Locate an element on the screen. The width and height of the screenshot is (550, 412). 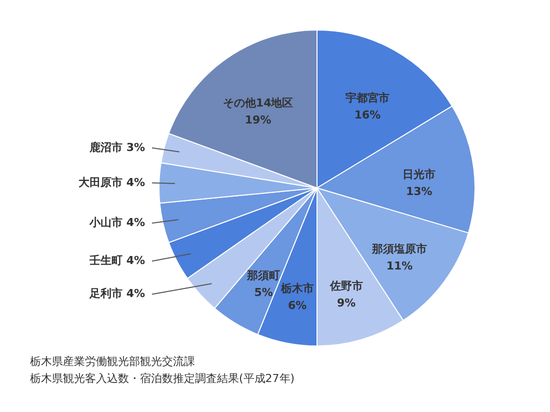
slice-label: 佐野市 is located at coordinates (345, 286).